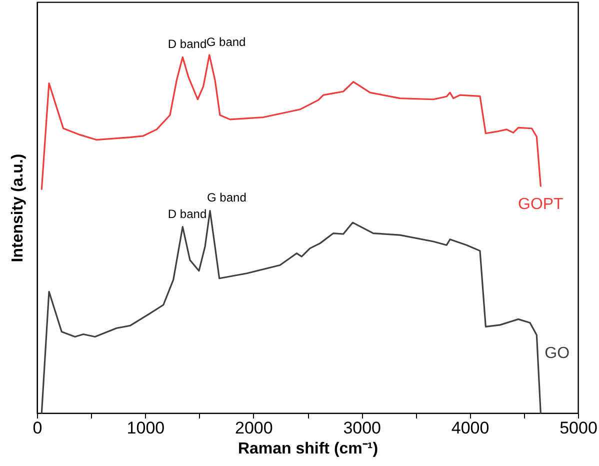  What do you see at coordinates (18, 208) in the screenshot?
I see `y-axis-title: Intensity (a.u.)` at bounding box center [18, 208].